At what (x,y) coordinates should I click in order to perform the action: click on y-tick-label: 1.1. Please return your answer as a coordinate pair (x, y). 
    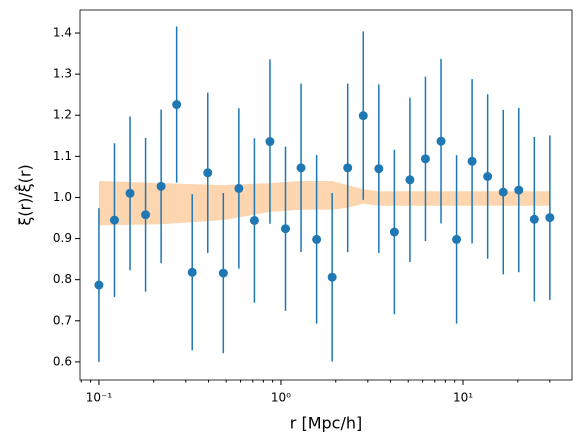
    Looking at the image, I should click on (62, 156).